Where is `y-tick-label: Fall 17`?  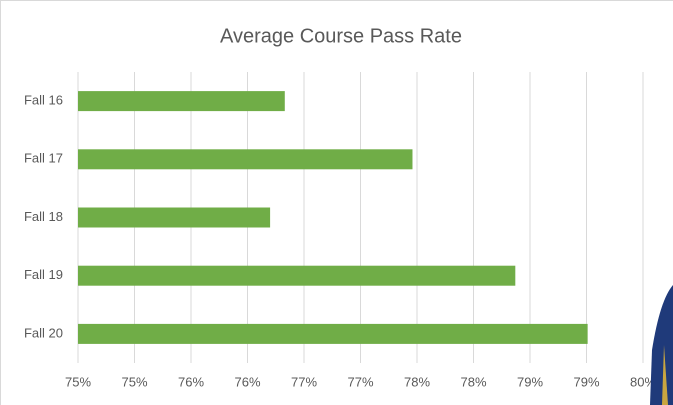
y-tick-label: Fall 17 is located at coordinates (43, 158).